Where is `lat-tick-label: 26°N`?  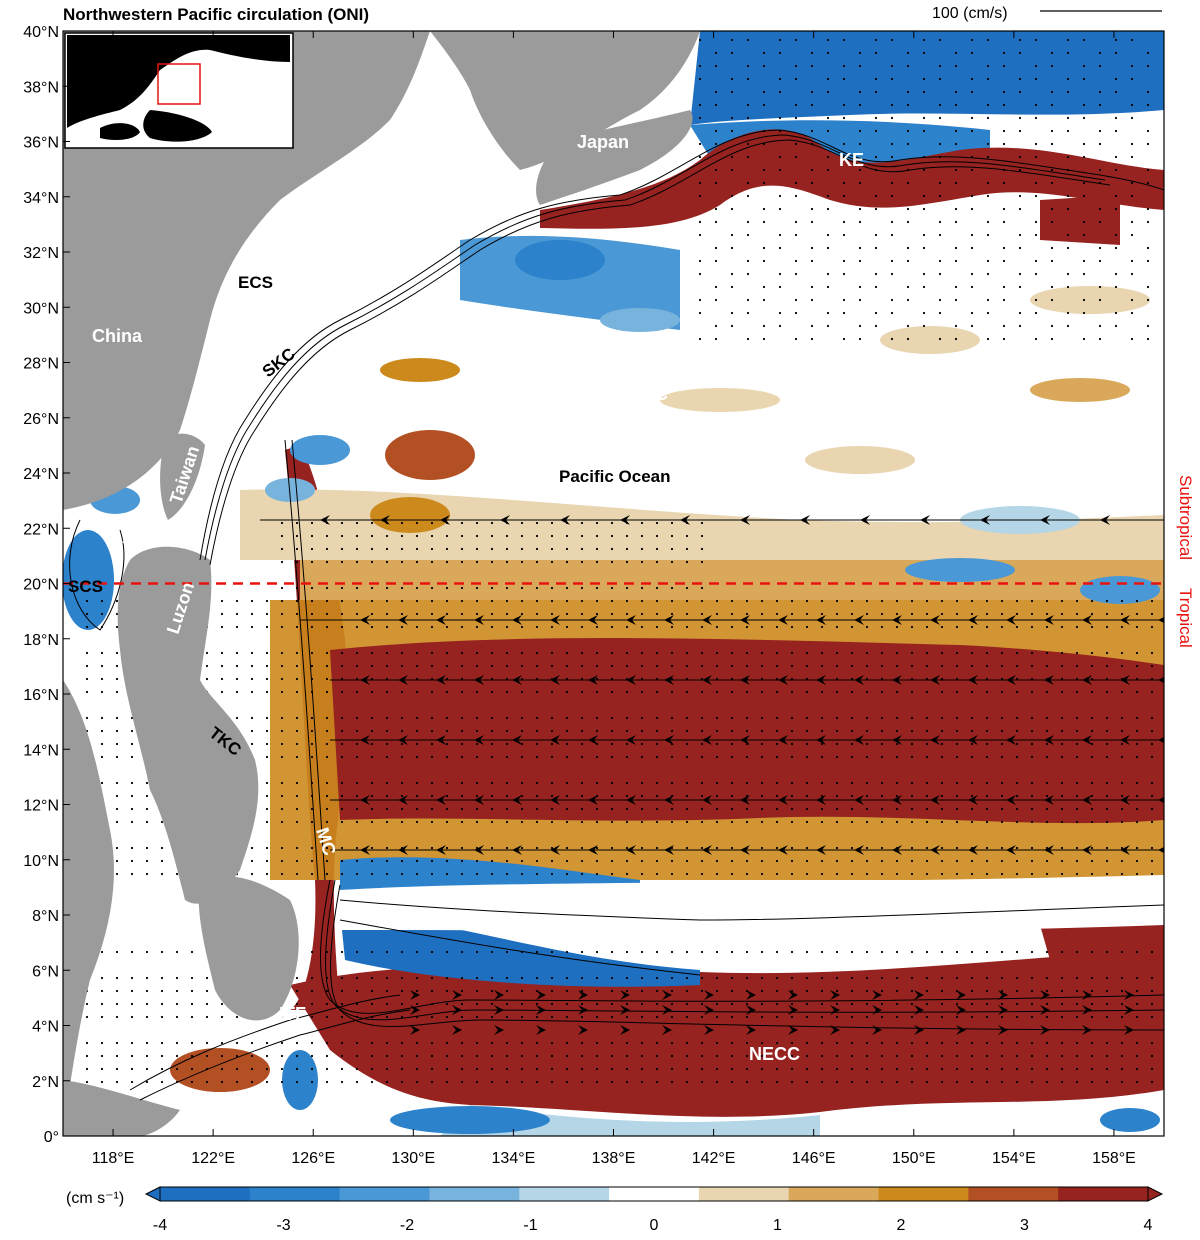
lat-tick-label: 26°N is located at coordinates (41, 419).